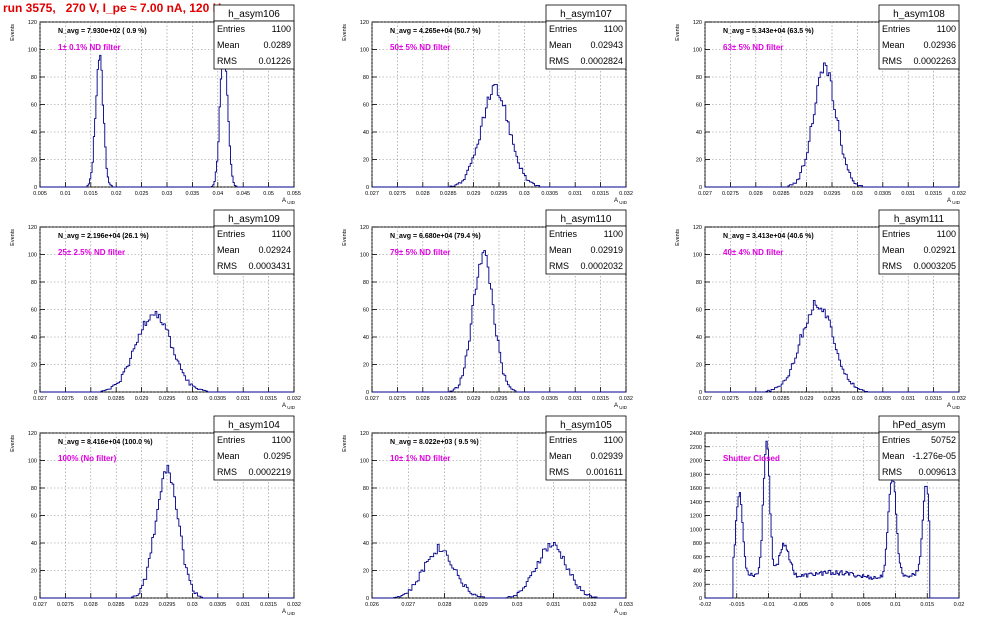  Describe the element at coordinates (277, 456) in the screenshot. I see `stats-value: 0.0295` at that location.